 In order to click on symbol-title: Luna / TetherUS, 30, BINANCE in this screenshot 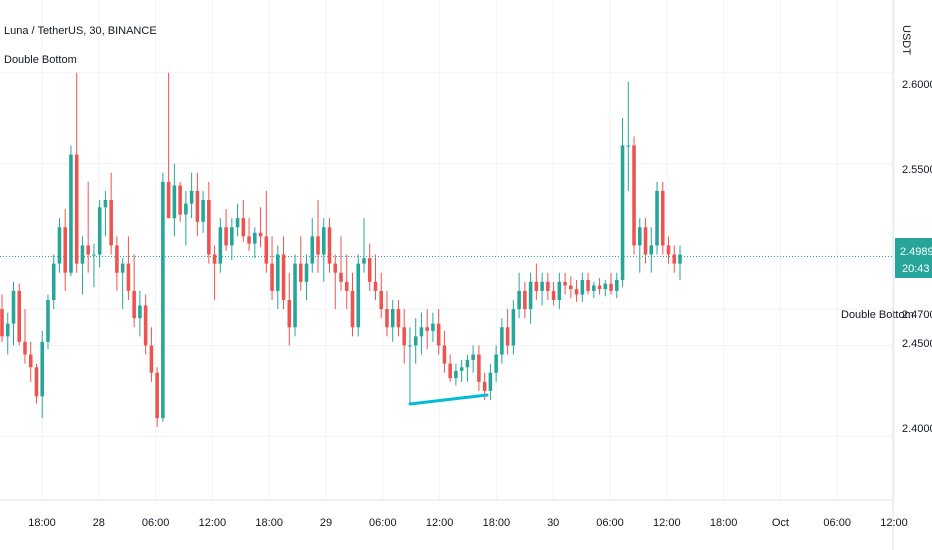, I will do `click(80, 31)`.